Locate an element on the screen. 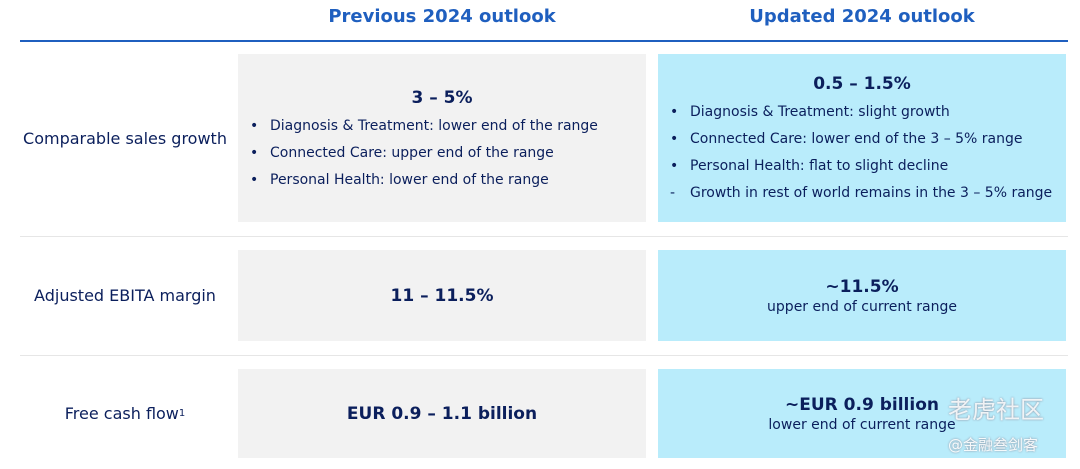 The image size is (1080, 469). headline: 3 – 5% is located at coordinates (442, 97).